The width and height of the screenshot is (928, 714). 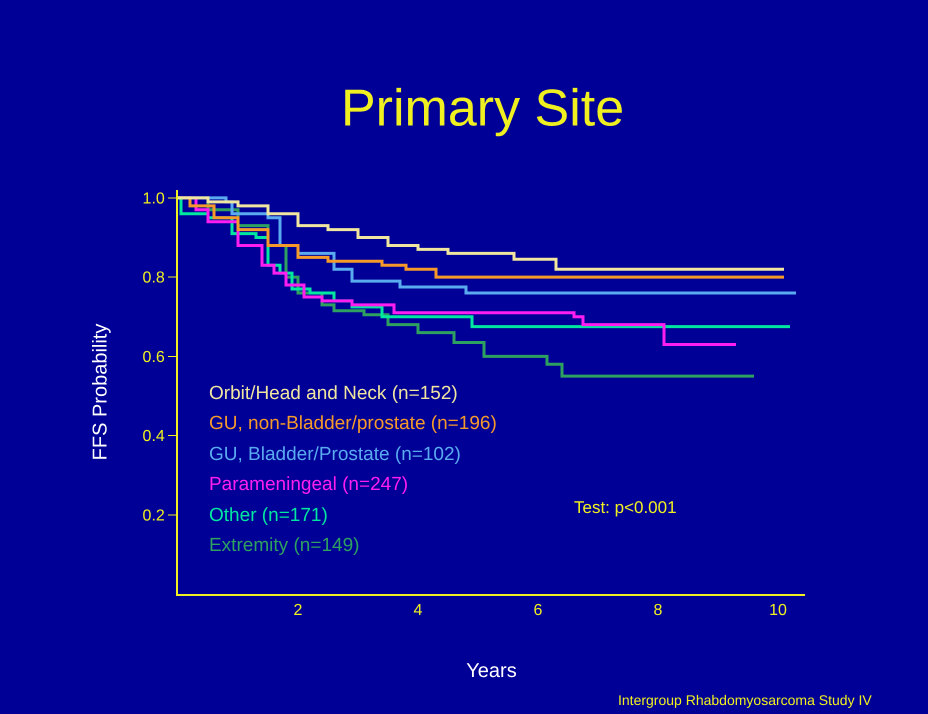 What do you see at coordinates (153, 437) in the screenshot?
I see `y-tick-label: 0.4` at bounding box center [153, 437].